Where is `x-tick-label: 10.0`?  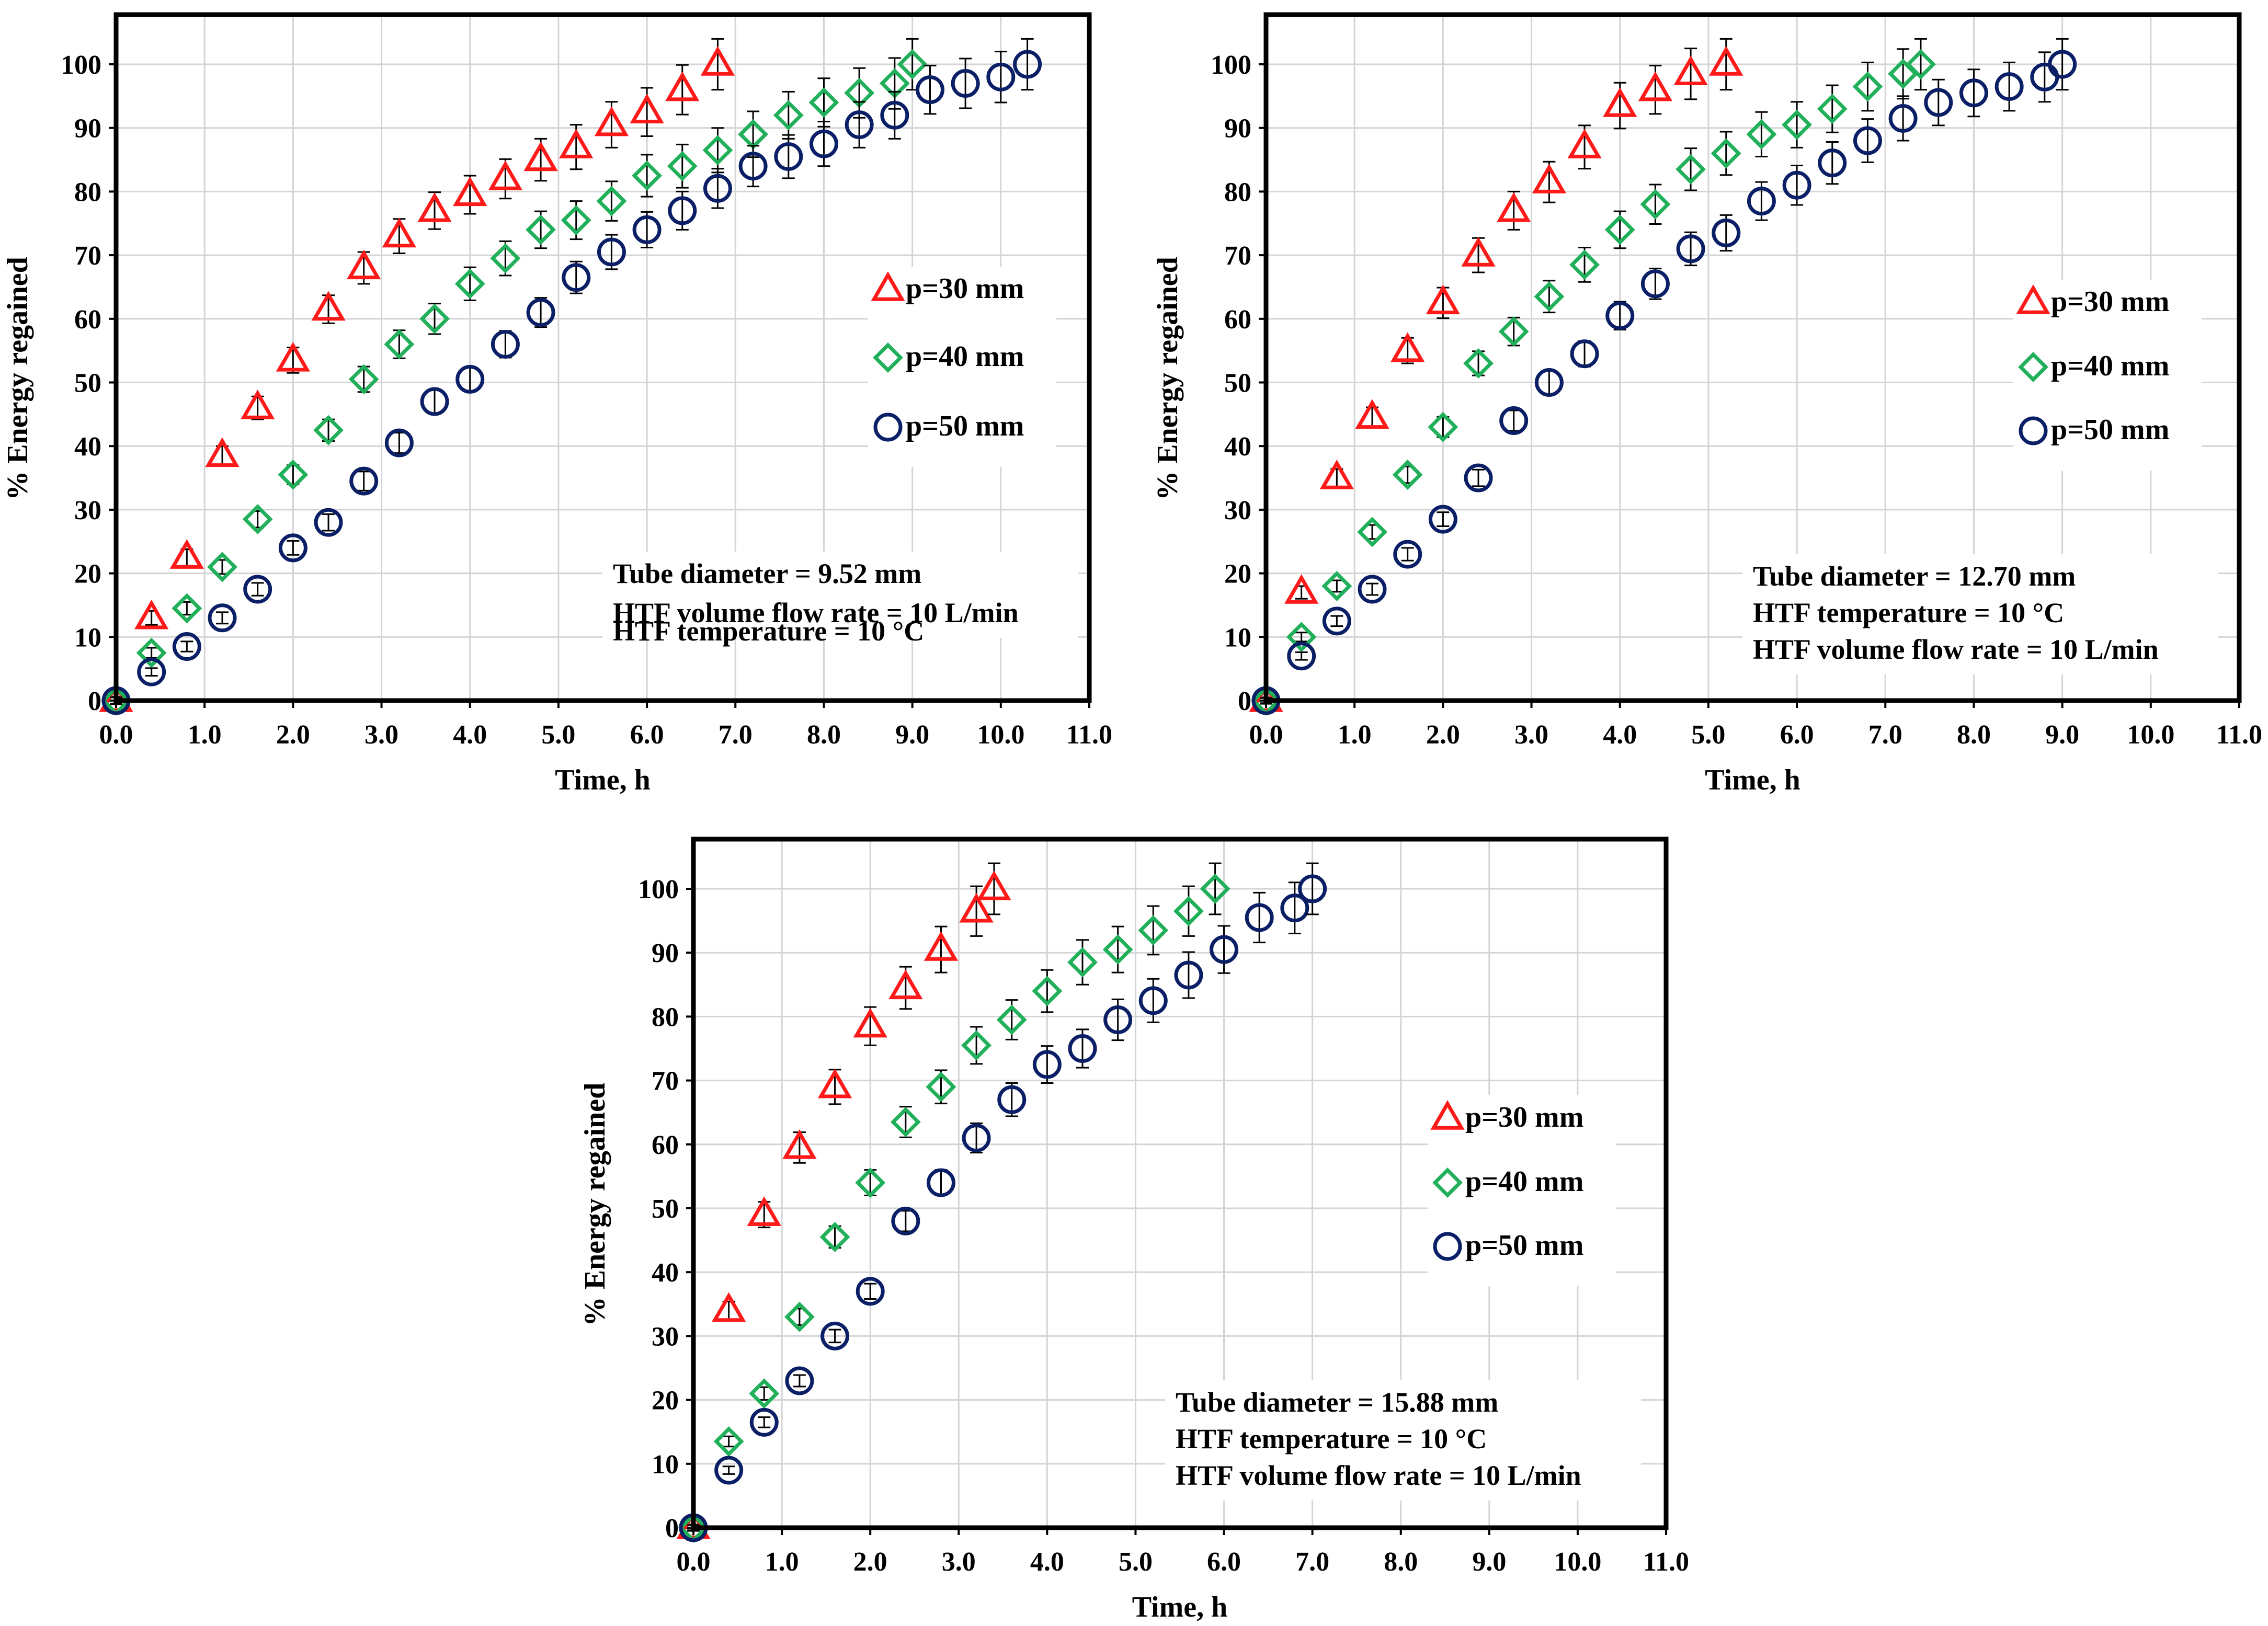
x-tick-label: 10.0 is located at coordinates (2150, 735).